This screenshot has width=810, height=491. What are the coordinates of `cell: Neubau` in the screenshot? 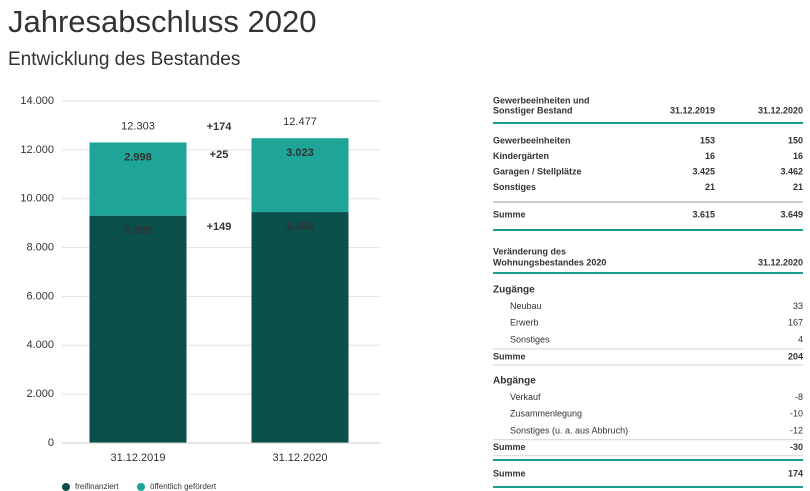 It's located at (526, 306).